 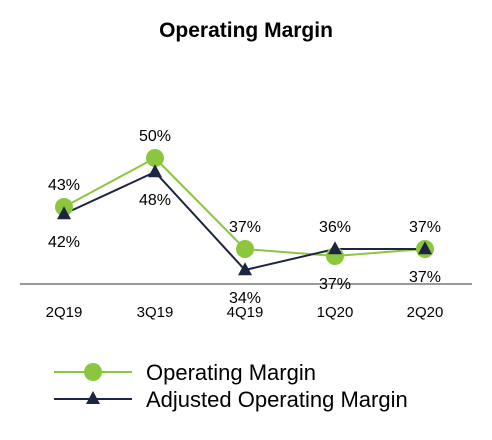 What do you see at coordinates (335, 227) in the screenshot?
I see `data-label: 36%` at bounding box center [335, 227].